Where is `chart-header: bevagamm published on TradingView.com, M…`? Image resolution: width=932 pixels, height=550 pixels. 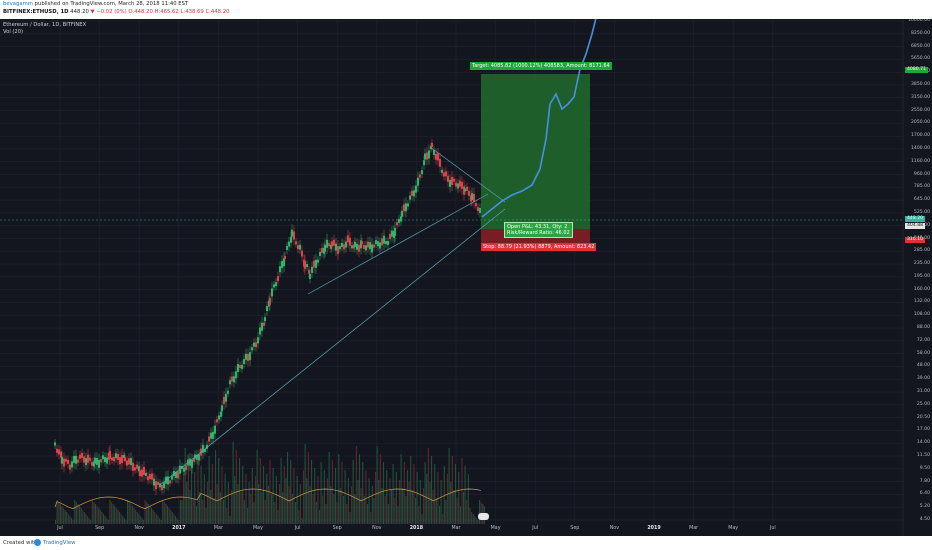 chart-header: bevagamm published on TradingView.com, M… is located at coordinates (466, 9).